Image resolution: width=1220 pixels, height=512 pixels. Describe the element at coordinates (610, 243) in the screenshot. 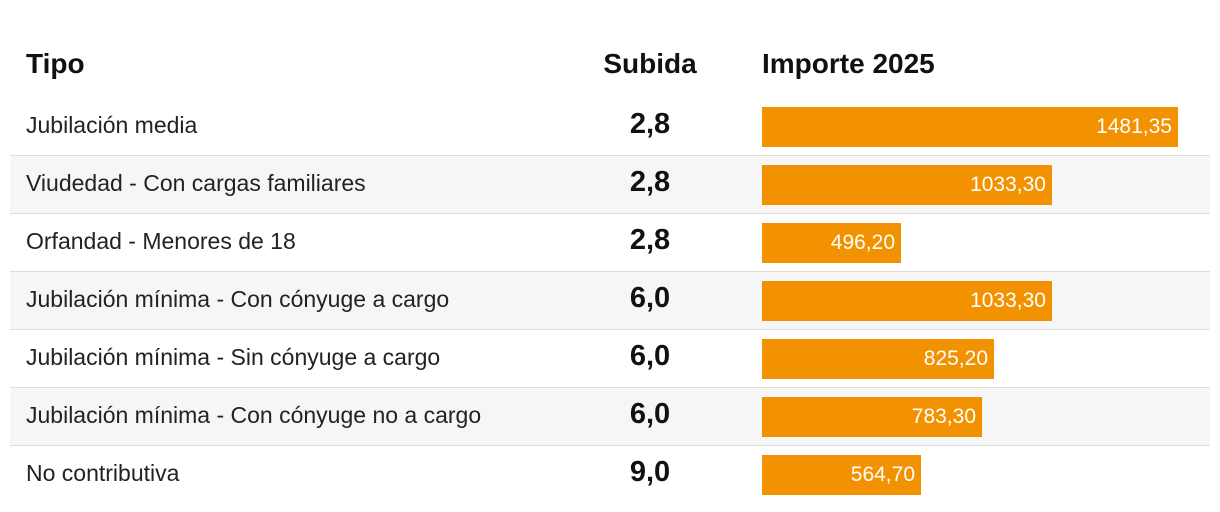

I see `table-row: Orfandad - Menores de 18 2,8 496,20` at that location.